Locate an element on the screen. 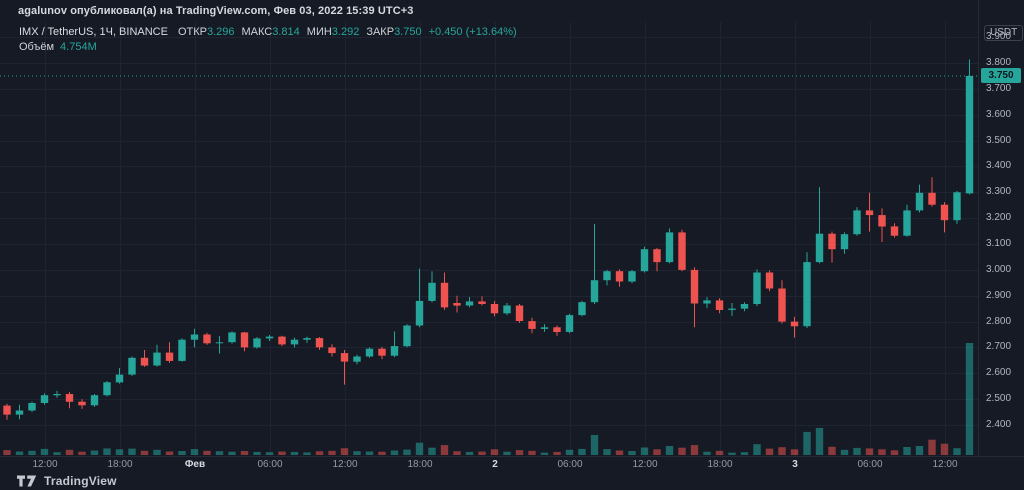 The width and height of the screenshot is (1024, 490). price-axis-label: 2.600 is located at coordinates (999, 372).